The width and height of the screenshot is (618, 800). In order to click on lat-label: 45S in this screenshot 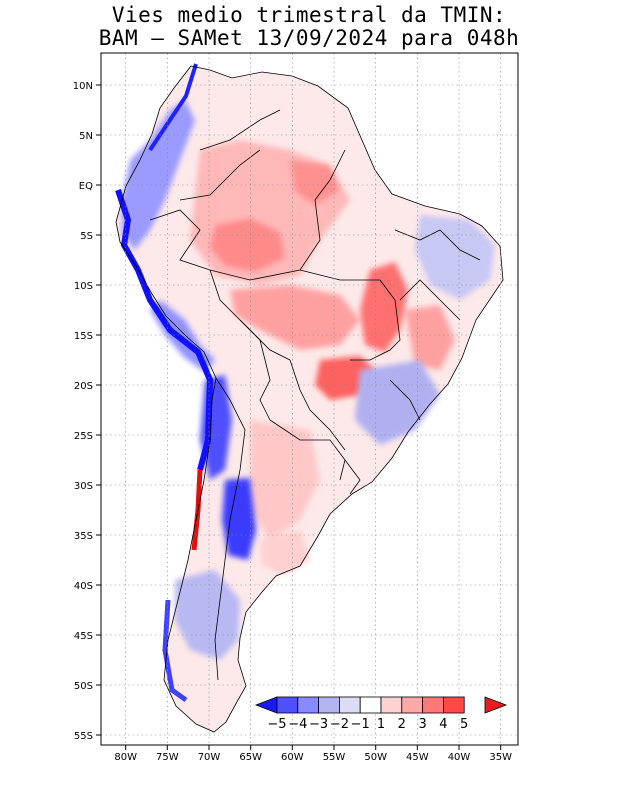, I will do `click(83, 636)`.